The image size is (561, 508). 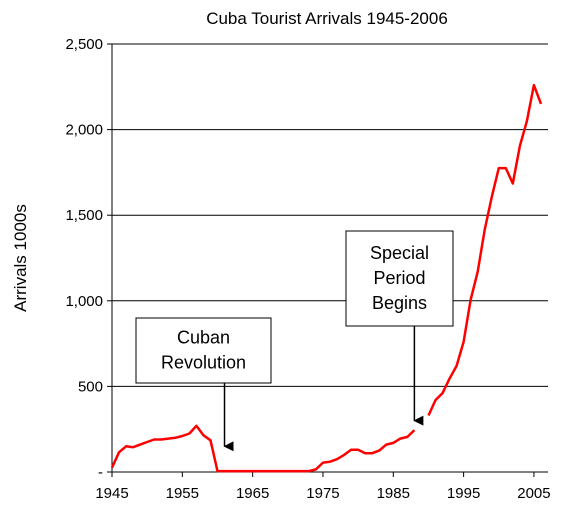 I want to click on annotation-text: Special, so click(x=399, y=253).